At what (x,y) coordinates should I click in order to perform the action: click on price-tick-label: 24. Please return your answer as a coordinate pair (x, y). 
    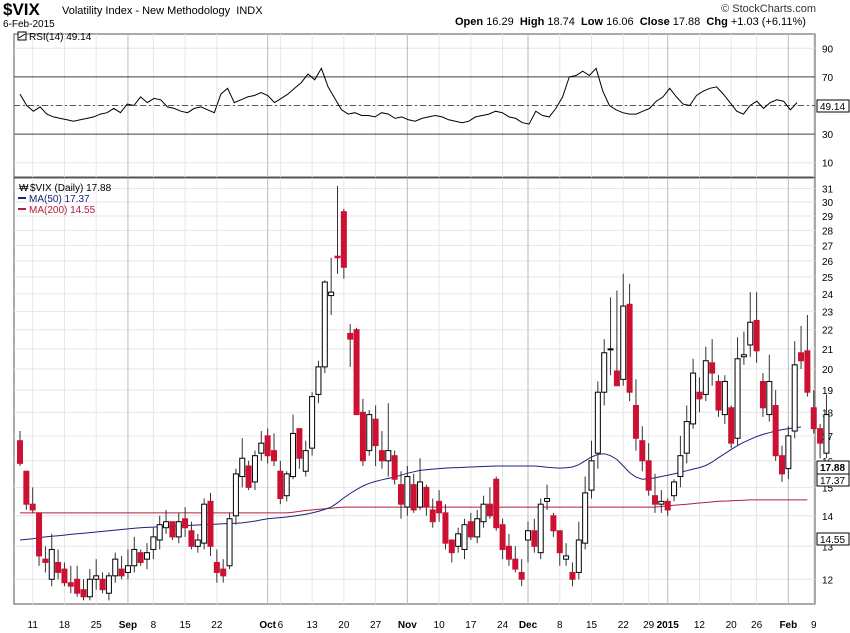
    Looking at the image, I should click on (828, 295).